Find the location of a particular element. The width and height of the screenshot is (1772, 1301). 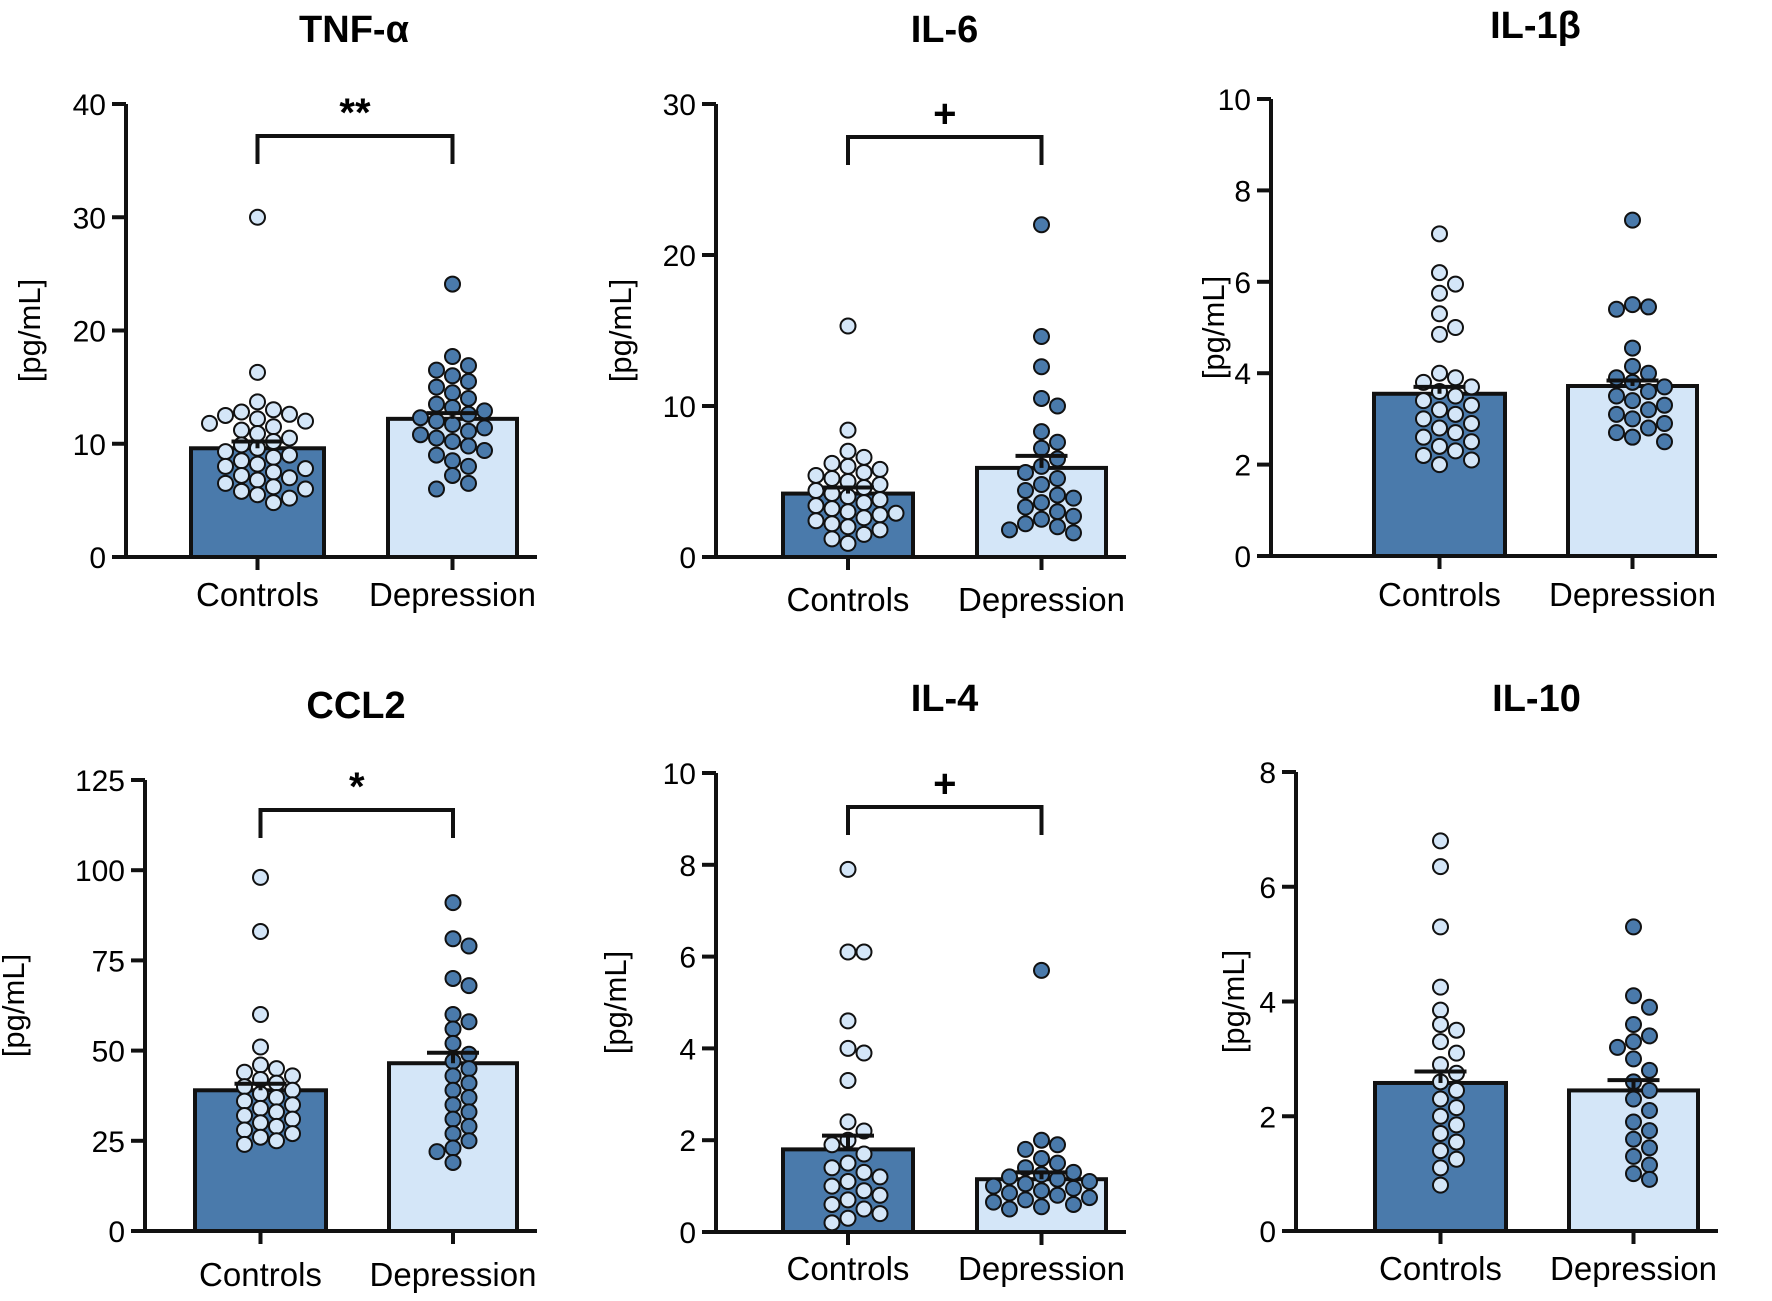

y-tick-label: 8 is located at coordinates (1267, 773).